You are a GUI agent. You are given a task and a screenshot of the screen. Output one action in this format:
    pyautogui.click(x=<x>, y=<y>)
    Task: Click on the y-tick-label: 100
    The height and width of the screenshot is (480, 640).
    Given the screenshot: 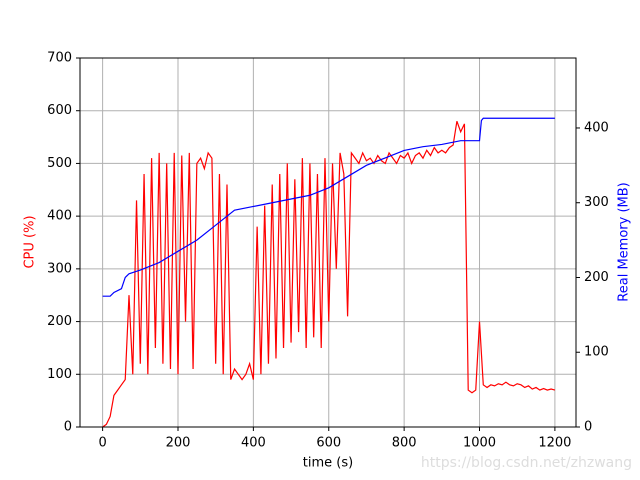 What is the action you would take?
    pyautogui.click(x=59, y=374)
    